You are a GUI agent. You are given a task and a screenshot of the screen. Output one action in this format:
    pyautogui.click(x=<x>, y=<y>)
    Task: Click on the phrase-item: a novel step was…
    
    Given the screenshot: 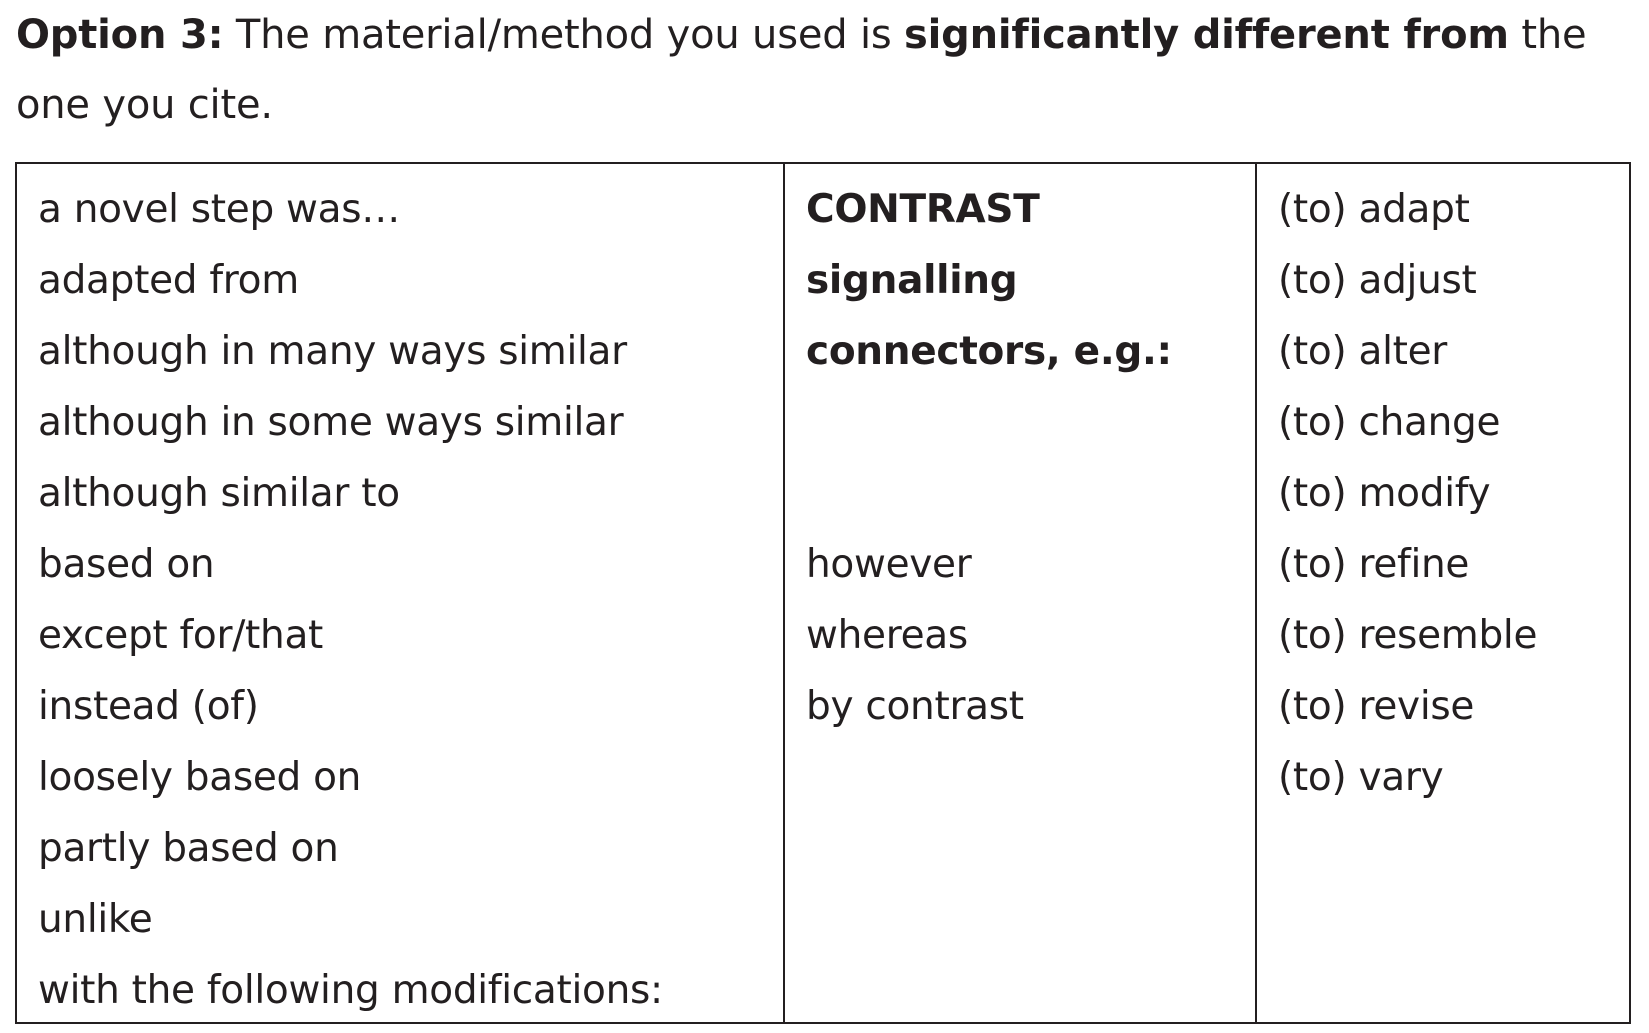 What is the action you would take?
    pyautogui.click(x=219, y=209)
    